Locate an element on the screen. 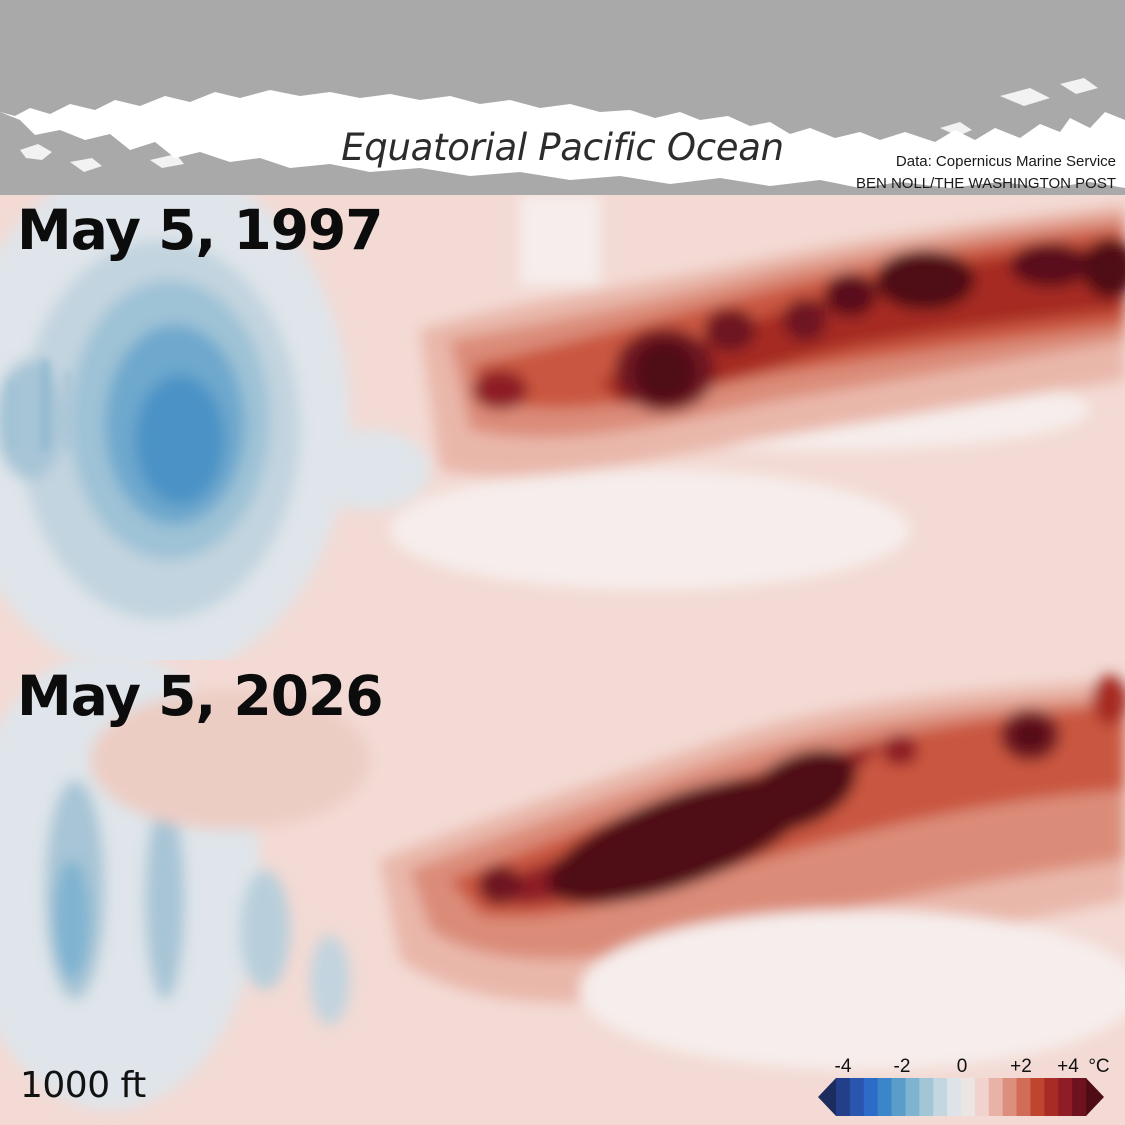  author-credit: BEN NOLL/THE WASHINGTON POST is located at coordinates (985, 183).